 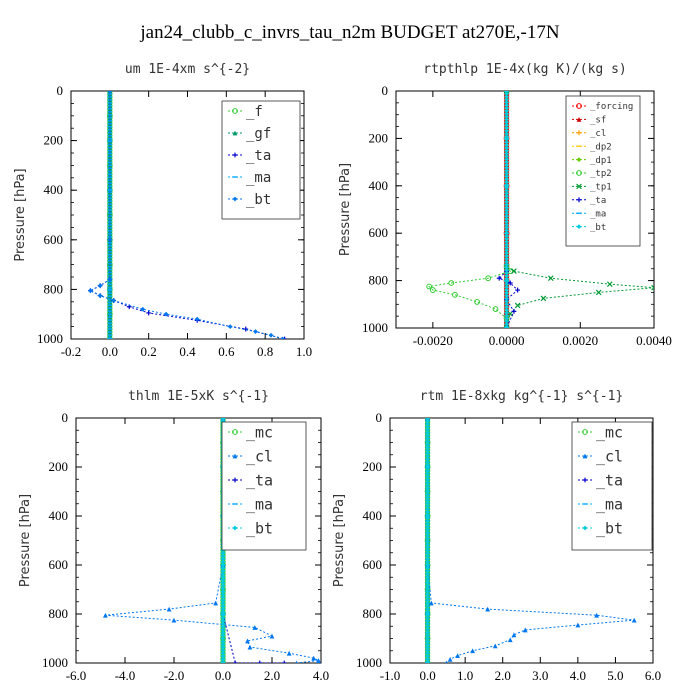 I want to click on legend-item-gf: _gf, so click(x=249, y=134).